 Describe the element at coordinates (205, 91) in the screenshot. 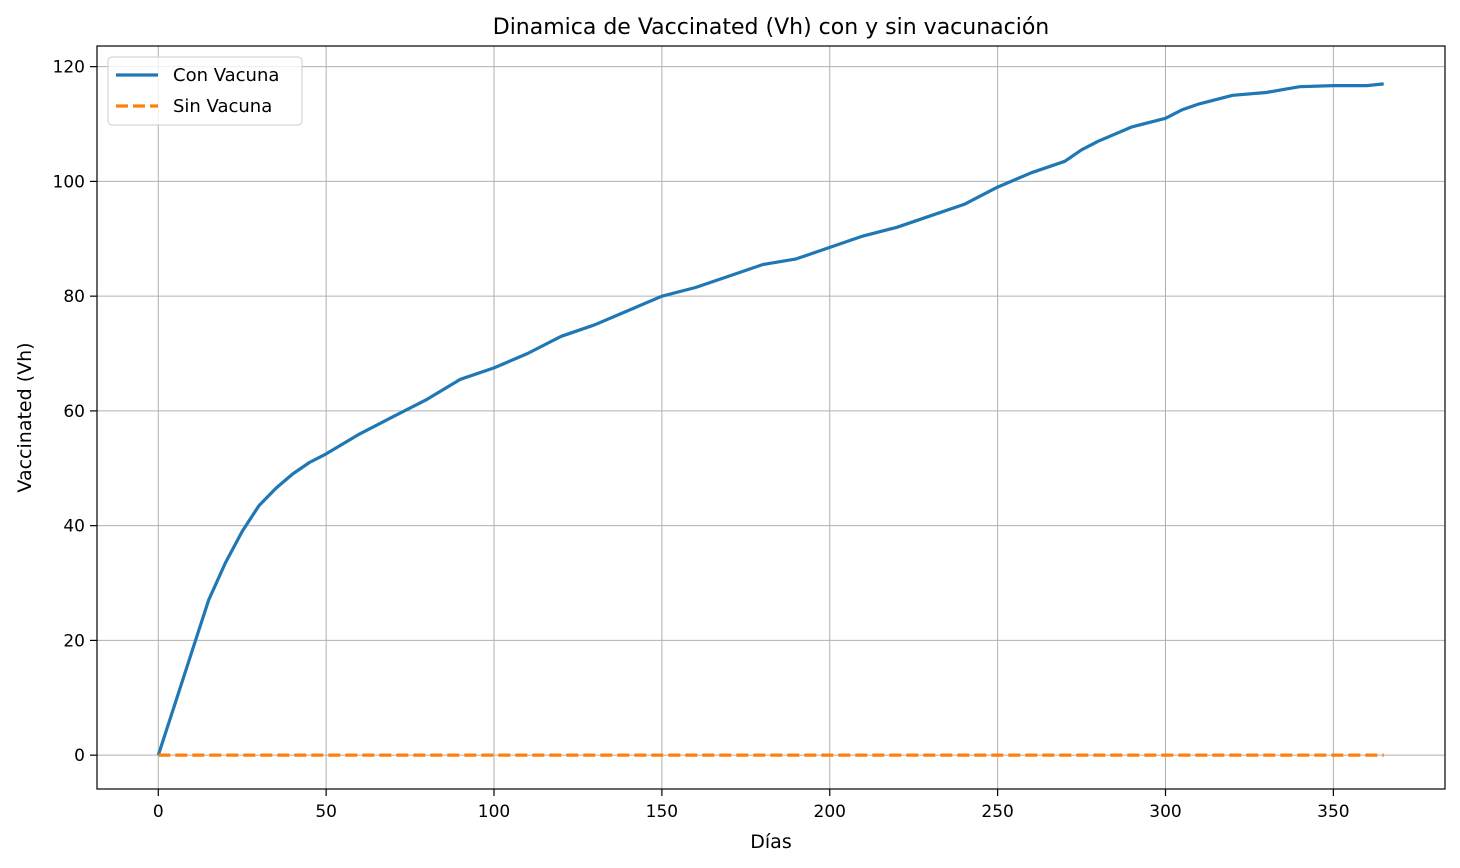

I see `legend: Con Vacuna Sin Vacuna` at that location.